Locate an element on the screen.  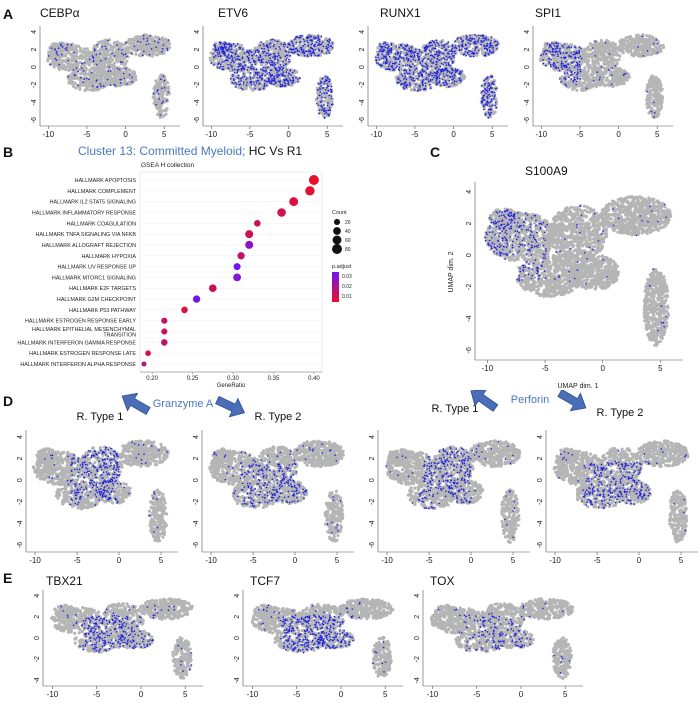
panel-letter-a: A is located at coordinates (8, 14).